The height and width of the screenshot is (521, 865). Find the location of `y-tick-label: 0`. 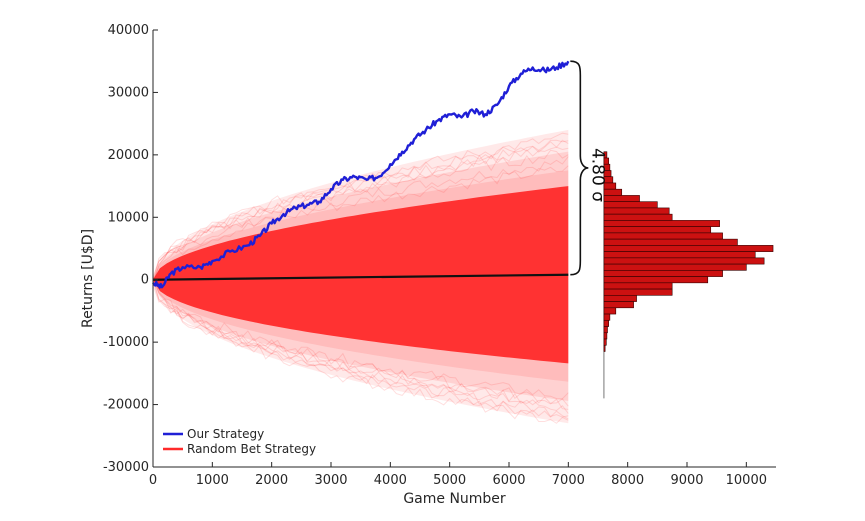

y-tick-label: 0 is located at coordinates (145, 280).